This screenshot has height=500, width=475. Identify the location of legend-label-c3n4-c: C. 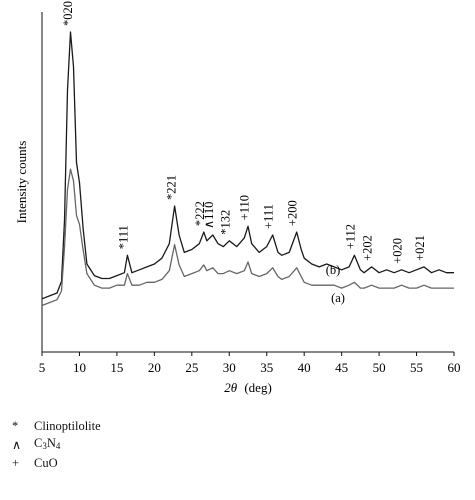
(38, 443).